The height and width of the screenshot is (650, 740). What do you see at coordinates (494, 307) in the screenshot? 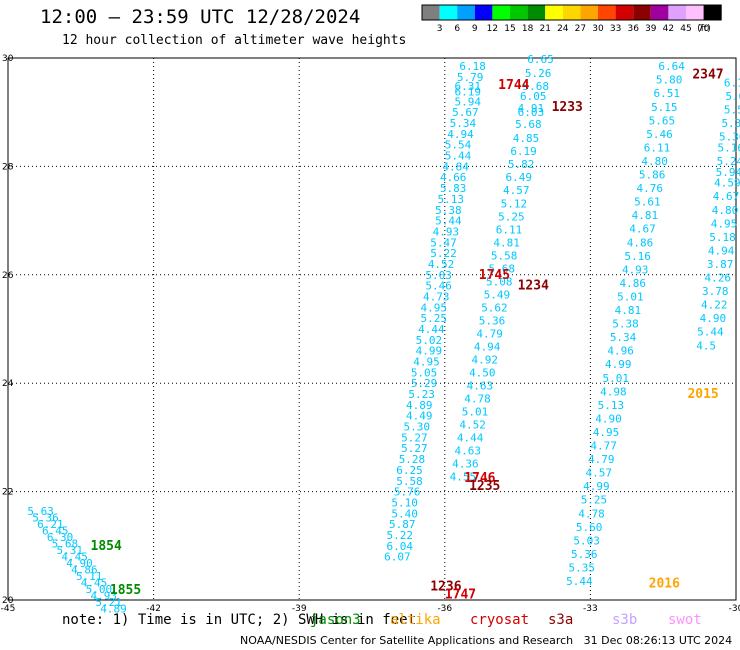
I see `wave-height-value: 5.62` at bounding box center [494, 307].